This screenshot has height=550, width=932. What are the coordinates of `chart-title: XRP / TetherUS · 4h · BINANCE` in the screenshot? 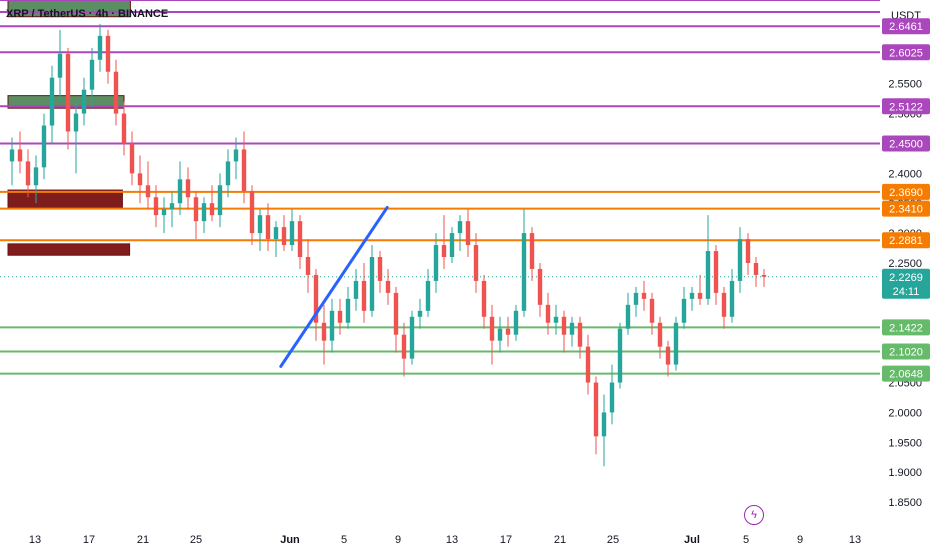 It's located at (87, 14).